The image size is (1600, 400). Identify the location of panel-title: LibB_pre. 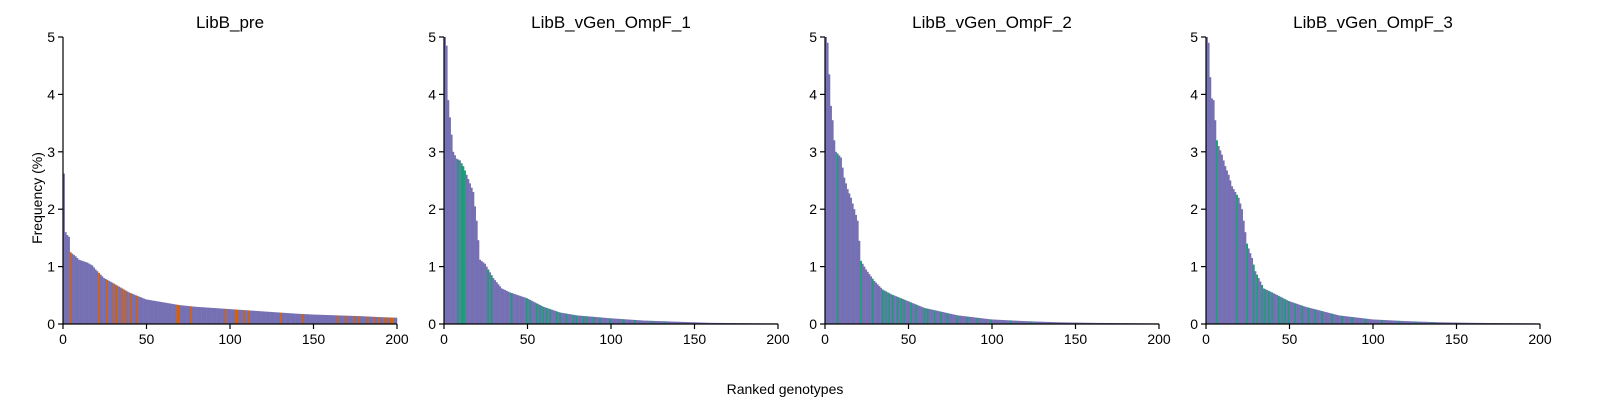
(230, 22).